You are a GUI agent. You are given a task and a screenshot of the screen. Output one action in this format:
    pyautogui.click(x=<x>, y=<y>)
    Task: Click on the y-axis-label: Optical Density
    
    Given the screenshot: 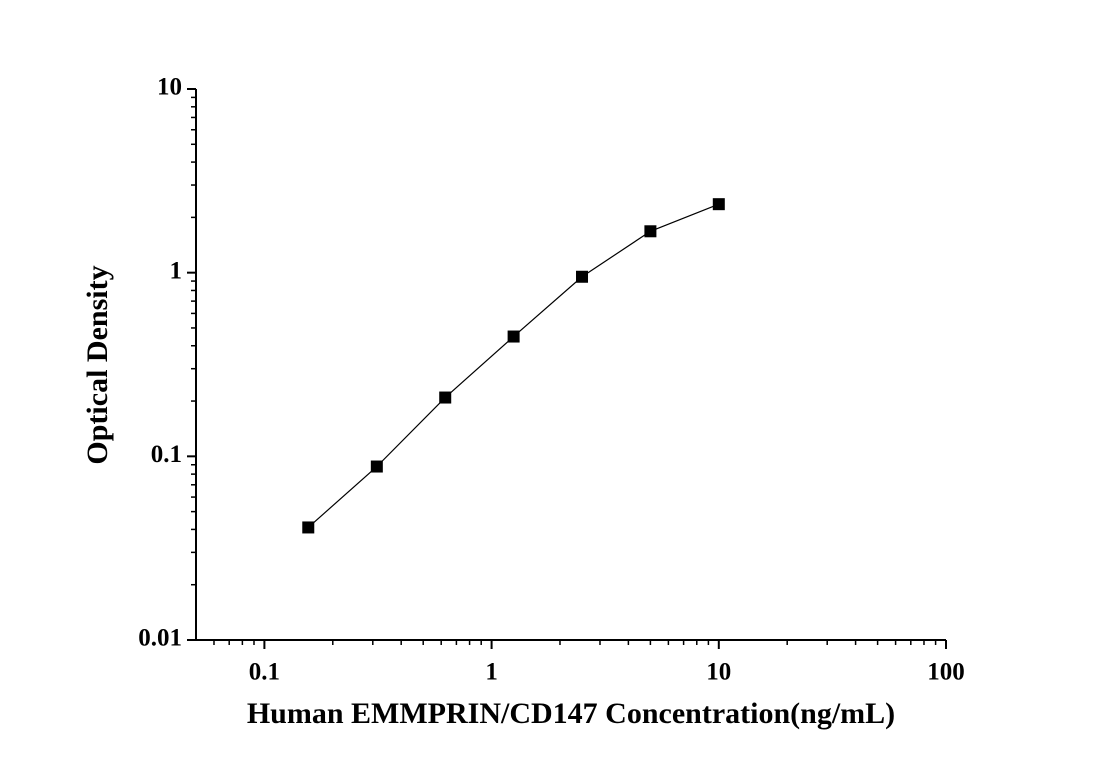 What is the action you would take?
    pyautogui.click(x=97, y=364)
    